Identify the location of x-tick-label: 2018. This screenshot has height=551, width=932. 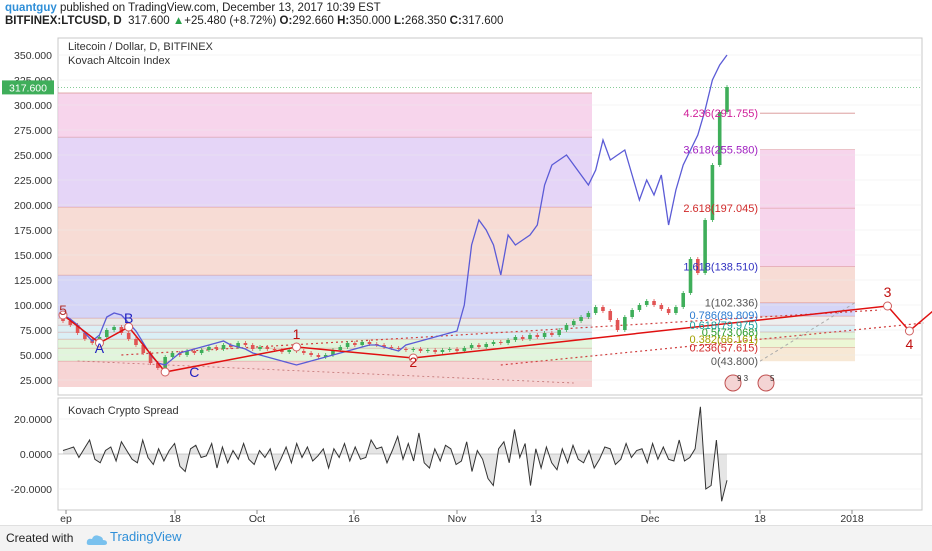
(852, 519).